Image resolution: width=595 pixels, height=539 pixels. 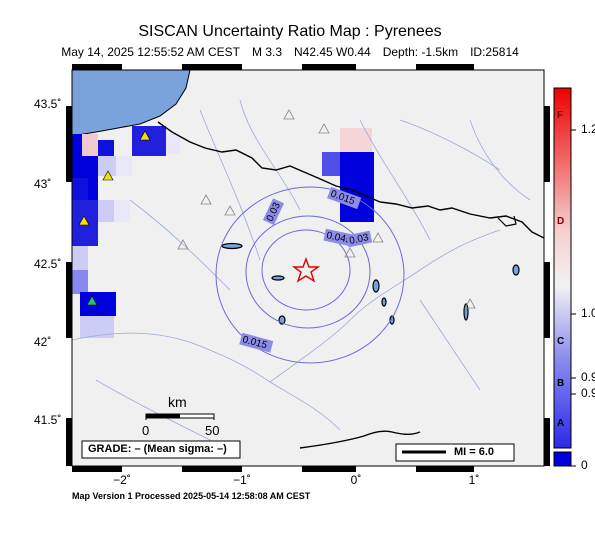 What do you see at coordinates (48, 104) in the screenshot?
I see `lat-tick-label: 43.5˚` at bounding box center [48, 104].